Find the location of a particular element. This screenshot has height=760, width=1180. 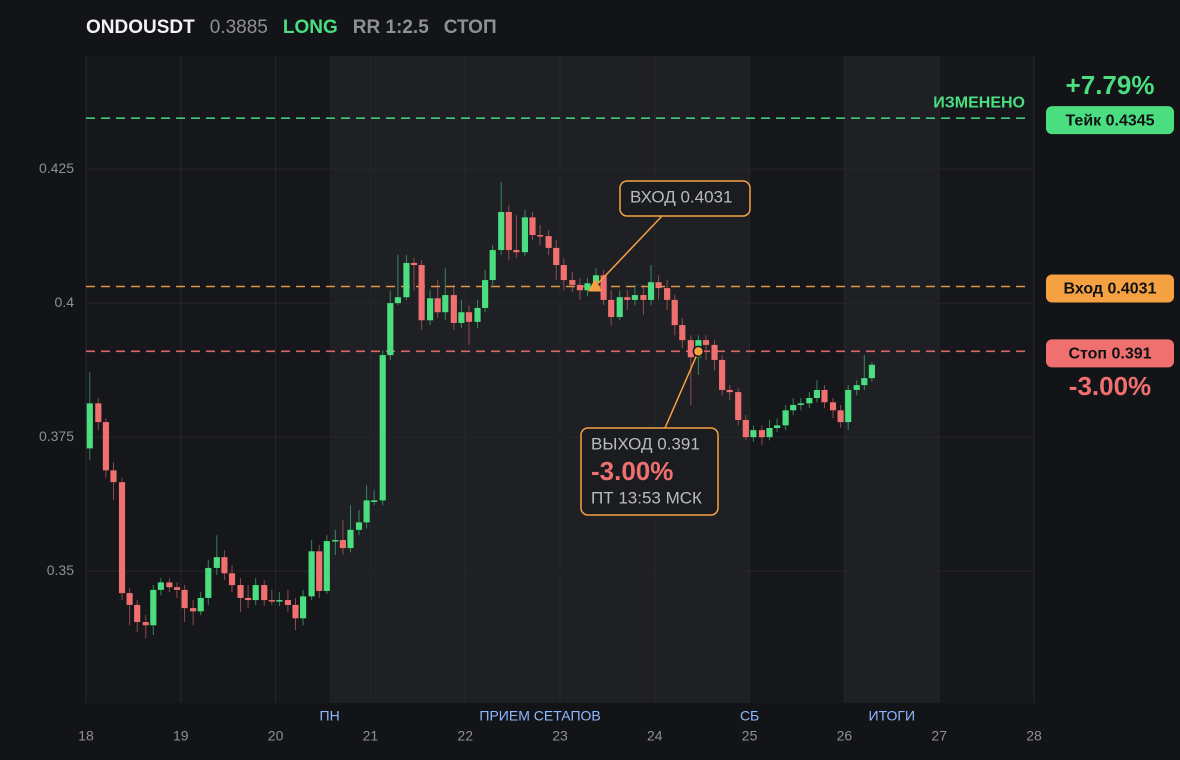

status: СТОП is located at coordinates (470, 27).